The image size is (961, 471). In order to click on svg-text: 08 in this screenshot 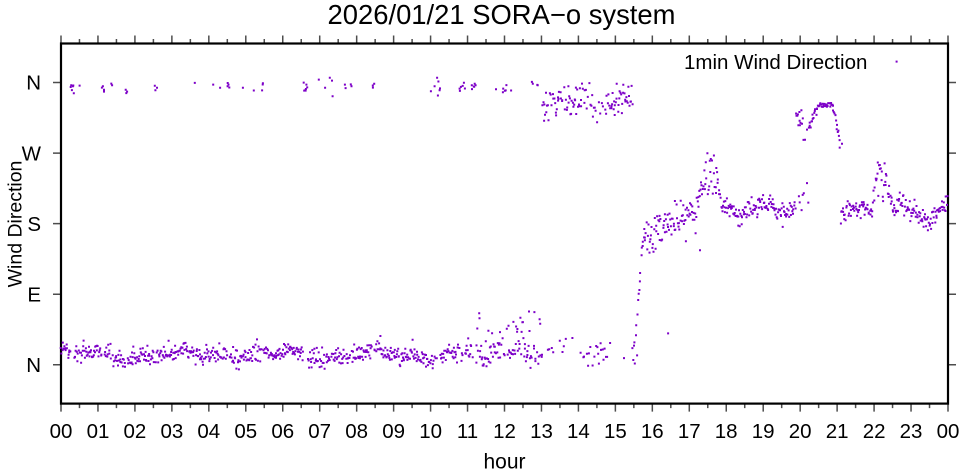, I will do `click(356, 431)`.